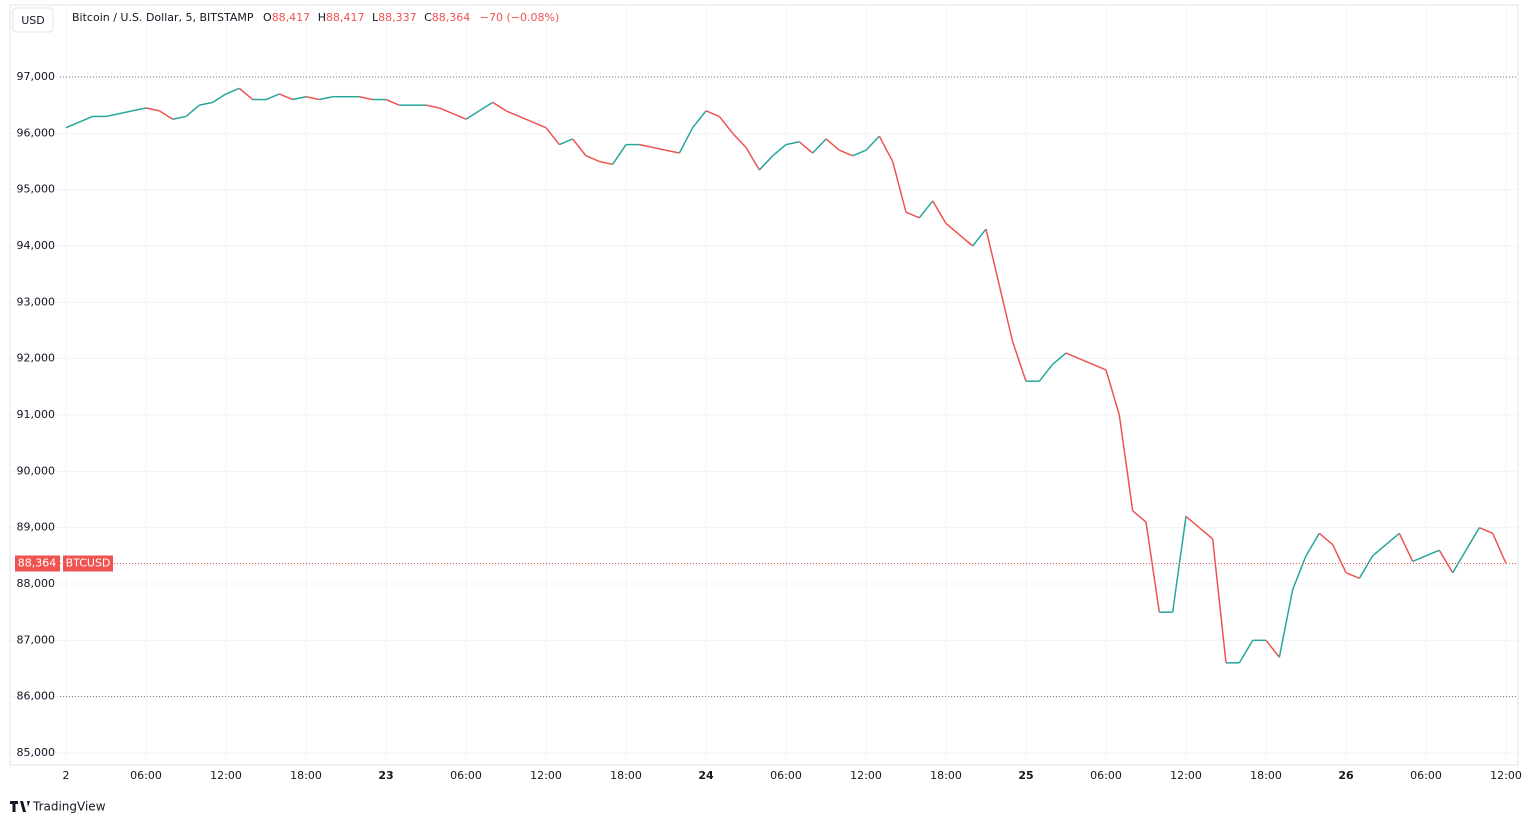 The height and width of the screenshot is (828, 1528). What do you see at coordinates (36, 583) in the screenshot?
I see `y-tick-label: 88,000` at bounding box center [36, 583].